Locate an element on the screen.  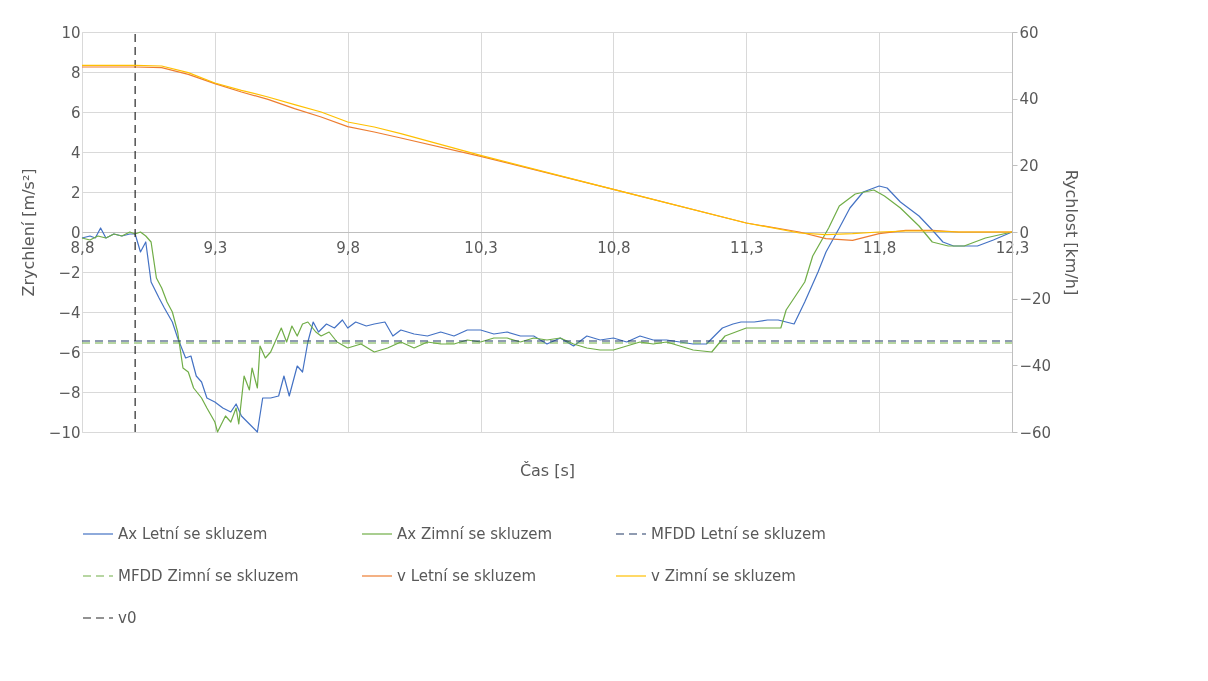
legend-label: v Zimní se skluzem is located at coordinates (723, 576).